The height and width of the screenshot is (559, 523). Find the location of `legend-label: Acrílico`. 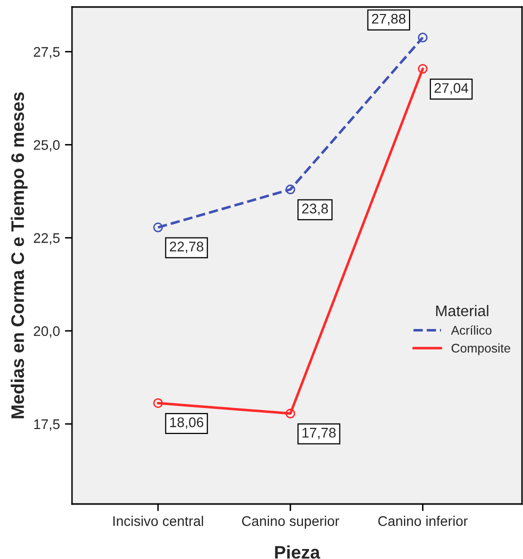

legend-label: Acrílico is located at coordinates (471, 330).